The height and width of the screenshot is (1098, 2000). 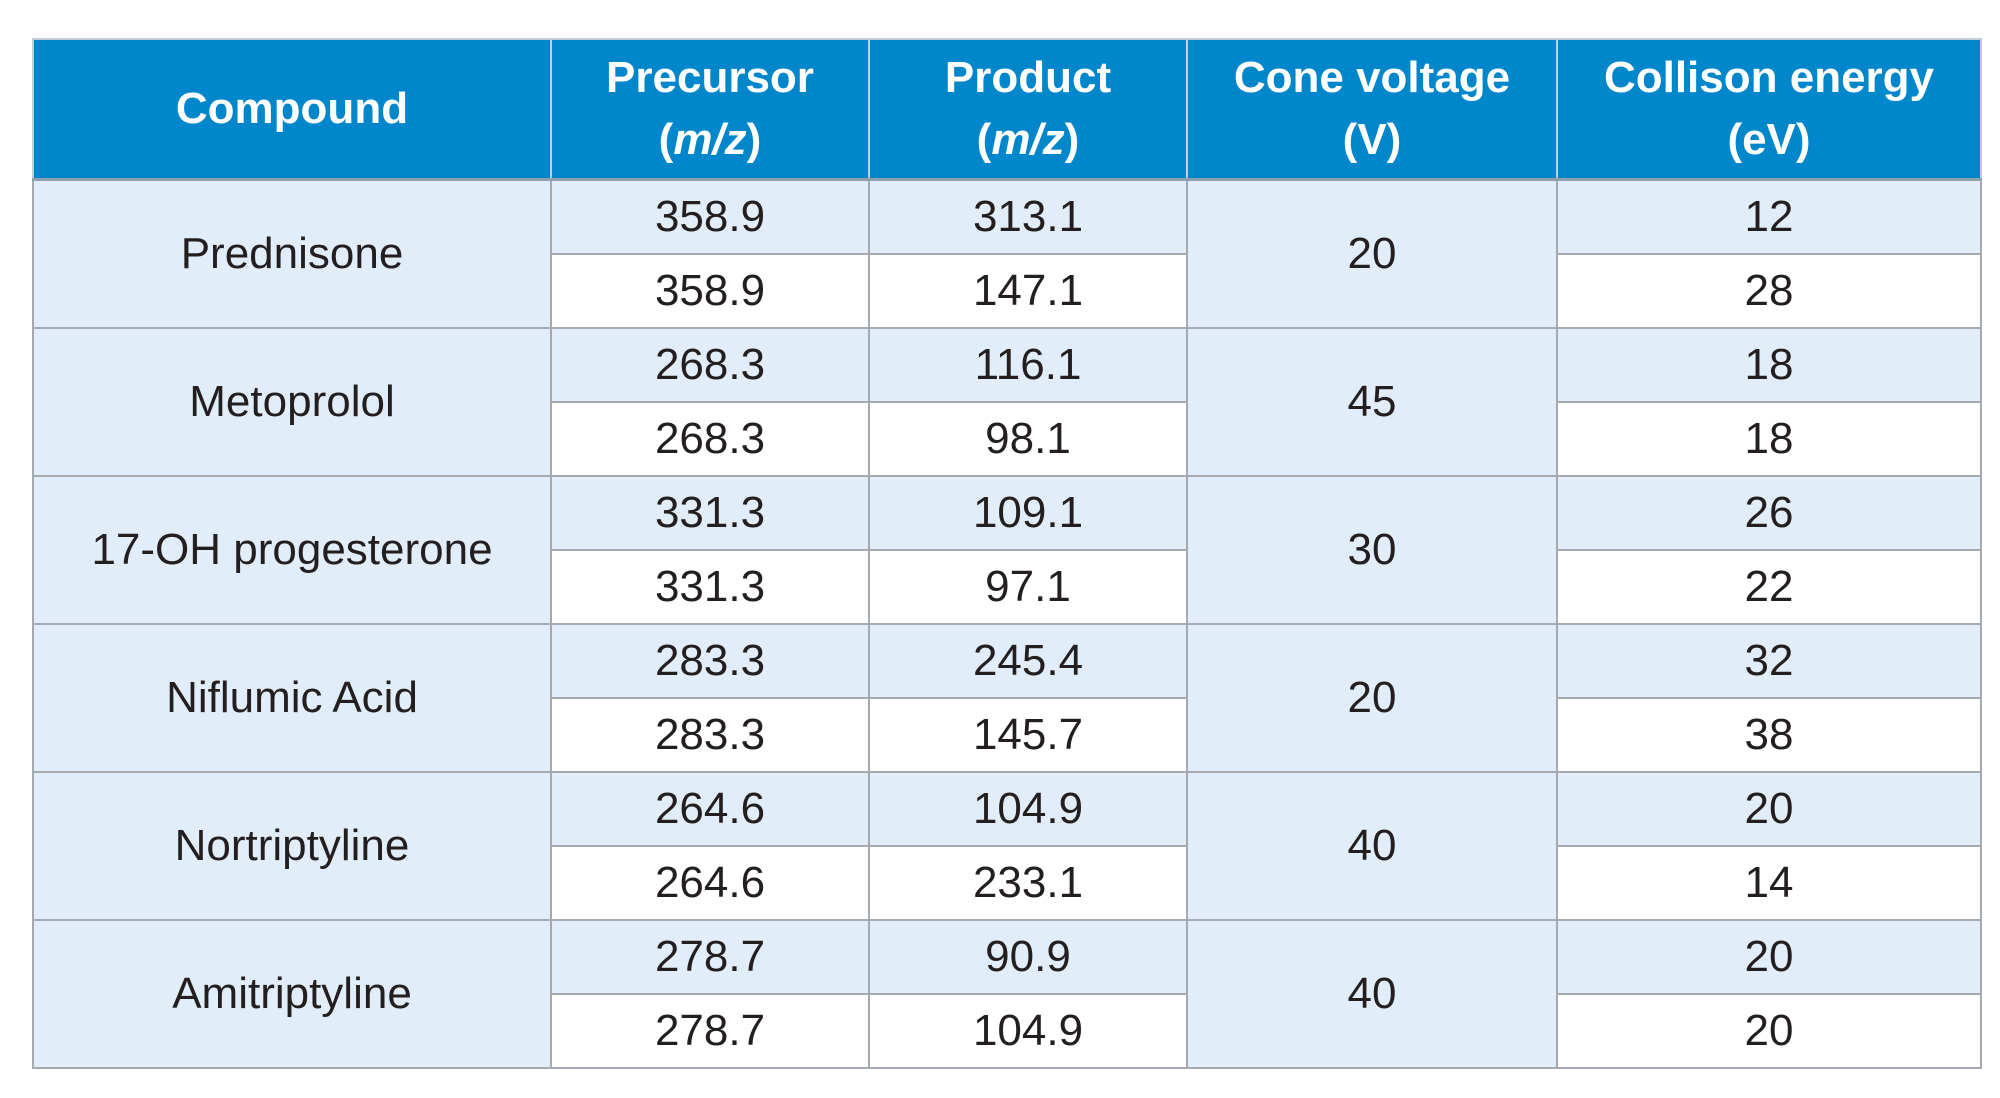 What do you see at coordinates (292, 994) in the screenshot?
I see `compound-name-cell: Amitriptyline` at bounding box center [292, 994].